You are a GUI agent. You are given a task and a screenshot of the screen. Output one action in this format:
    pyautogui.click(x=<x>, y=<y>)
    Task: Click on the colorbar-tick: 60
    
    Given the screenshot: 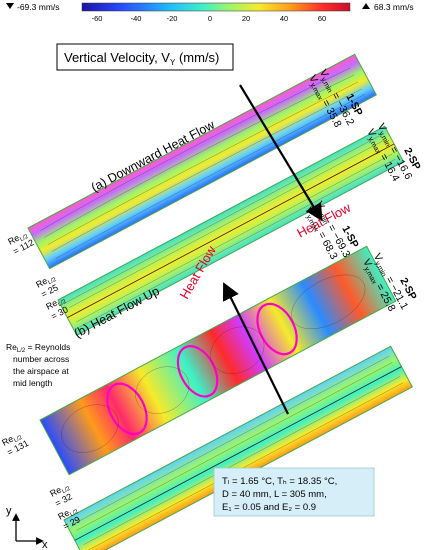 What is the action you would take?
    pyautogui.click(x=322, y=18)
    